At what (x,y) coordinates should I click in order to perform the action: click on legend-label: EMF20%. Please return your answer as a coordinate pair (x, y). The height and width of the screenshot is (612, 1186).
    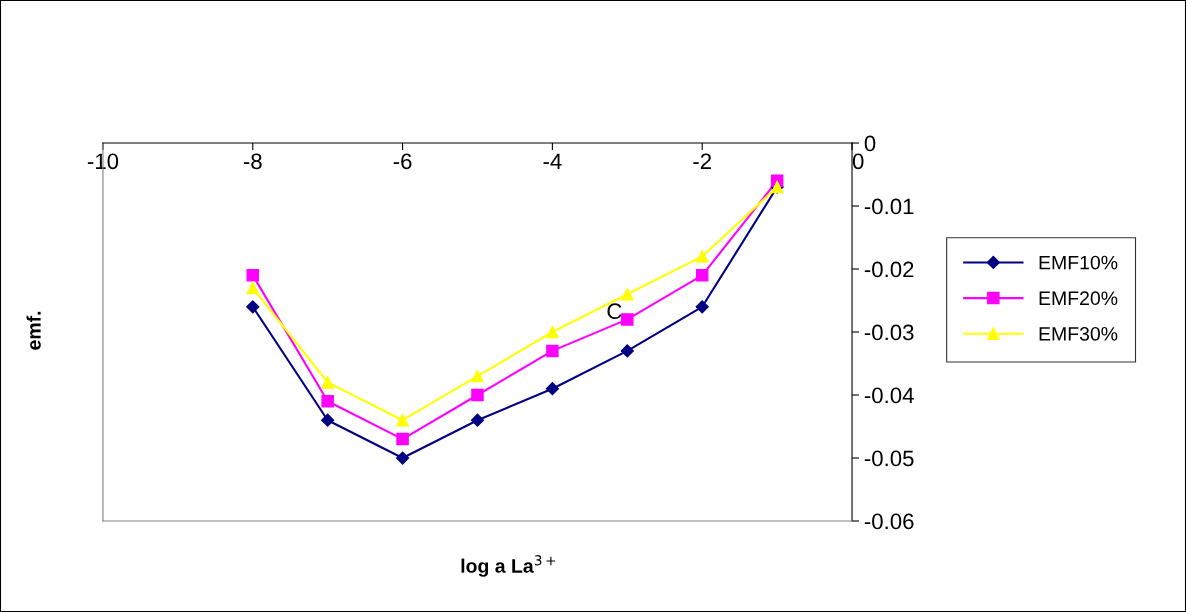
    Looking at the image, I should click on (1078, 298).